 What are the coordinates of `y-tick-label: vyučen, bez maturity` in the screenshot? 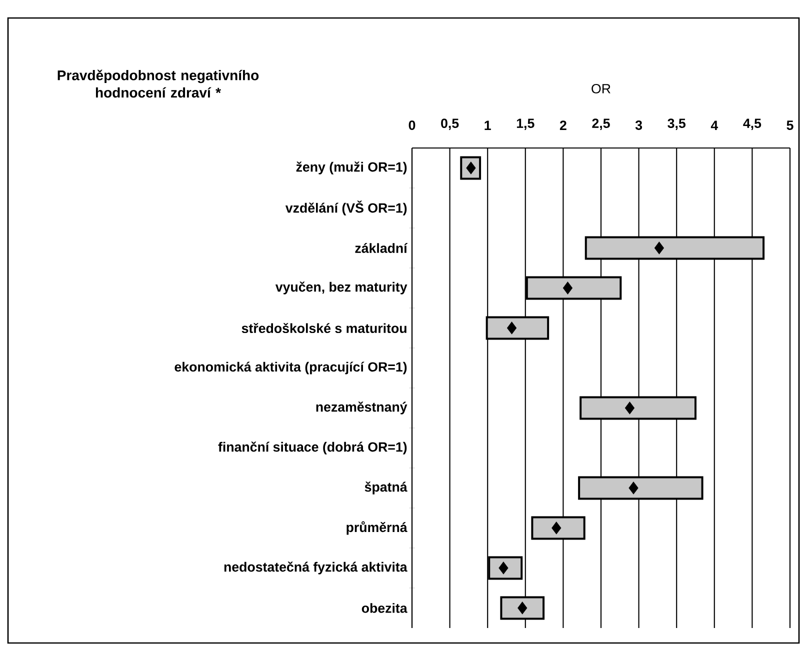 It's located at (341, 288).